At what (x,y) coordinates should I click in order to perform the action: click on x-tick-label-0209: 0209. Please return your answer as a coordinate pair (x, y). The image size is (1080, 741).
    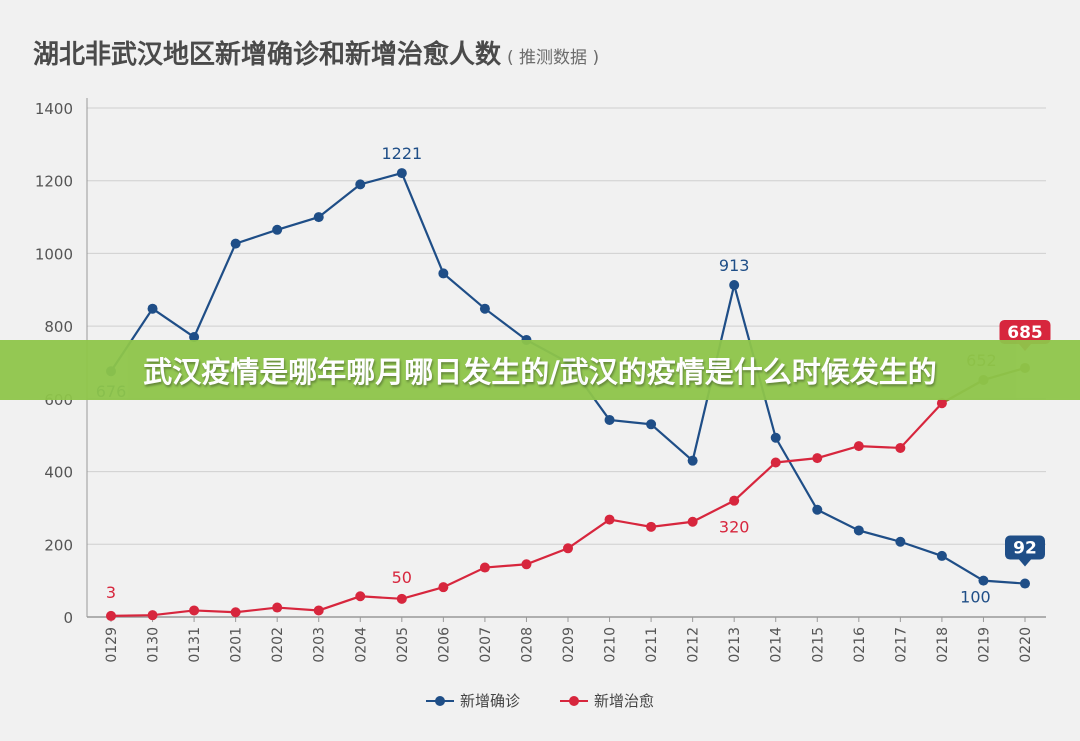
    Looking at the image, I should click on (569, 645).